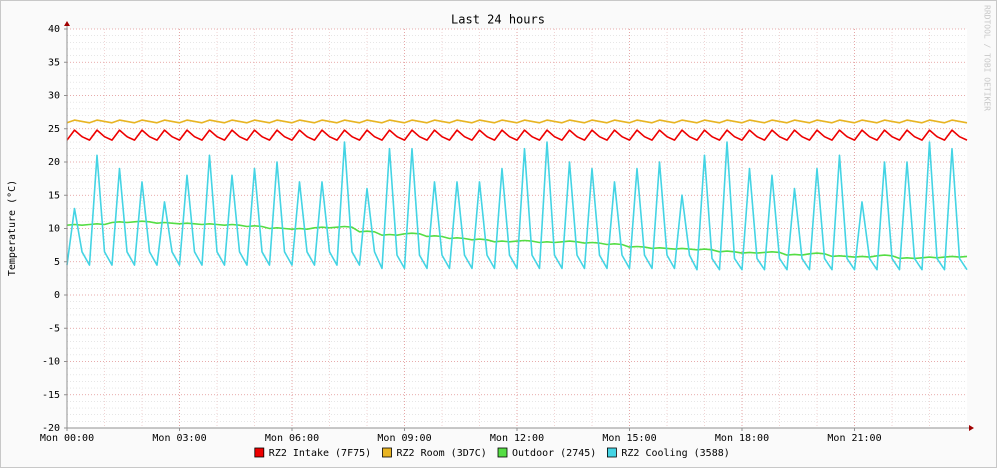  I want to click on y-tick-label: 10, so click(54, 229).